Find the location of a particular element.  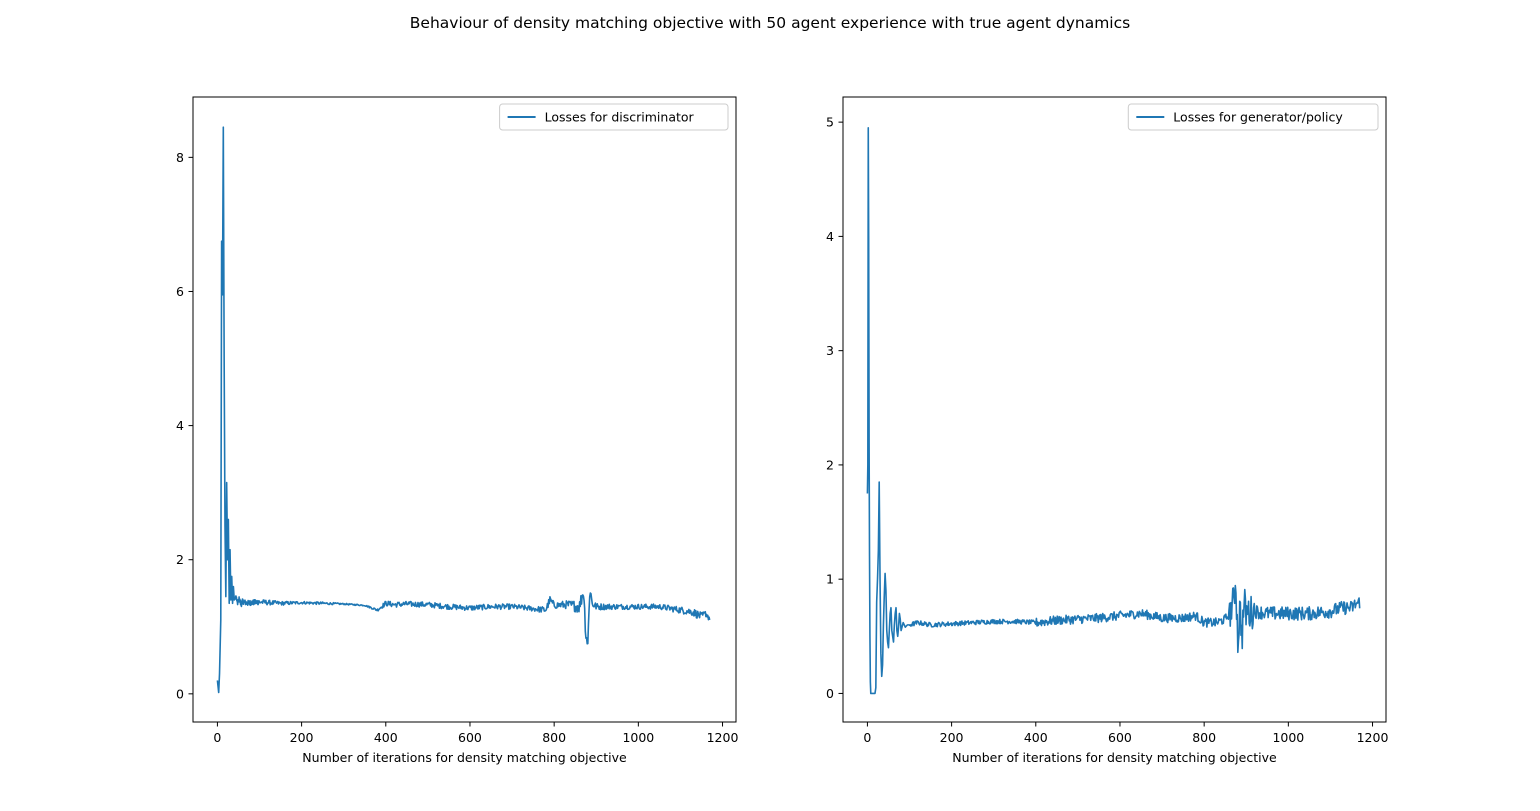

legend: Losses for generator/policy is located at coordinates (1253, 117).